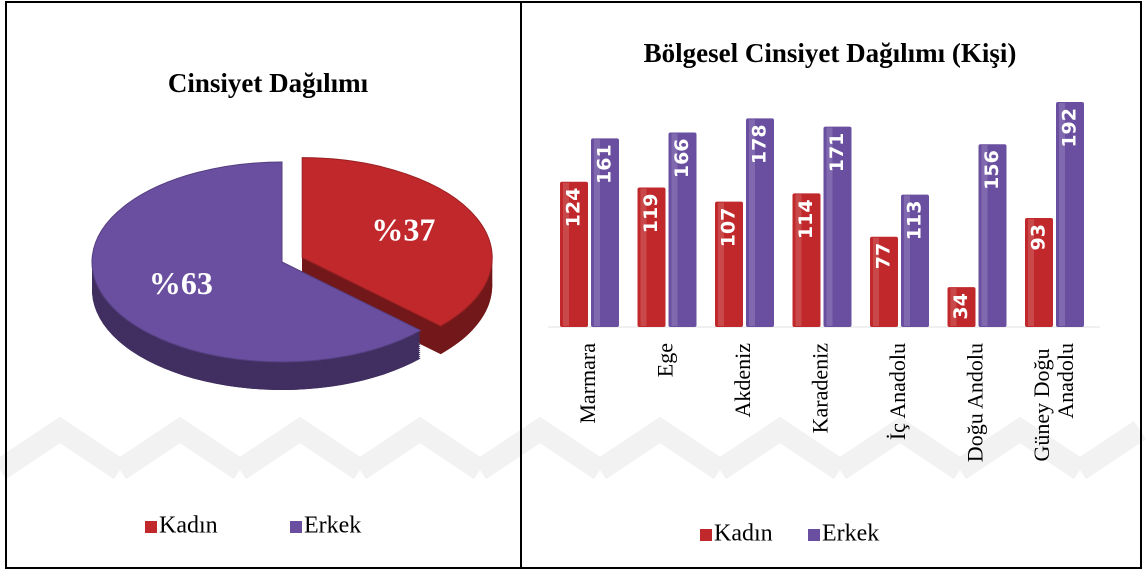  What do you see at coordinates (1070, 128) in the screenshot?
I see `data-label: 192` at bounding box center [1070, 128].